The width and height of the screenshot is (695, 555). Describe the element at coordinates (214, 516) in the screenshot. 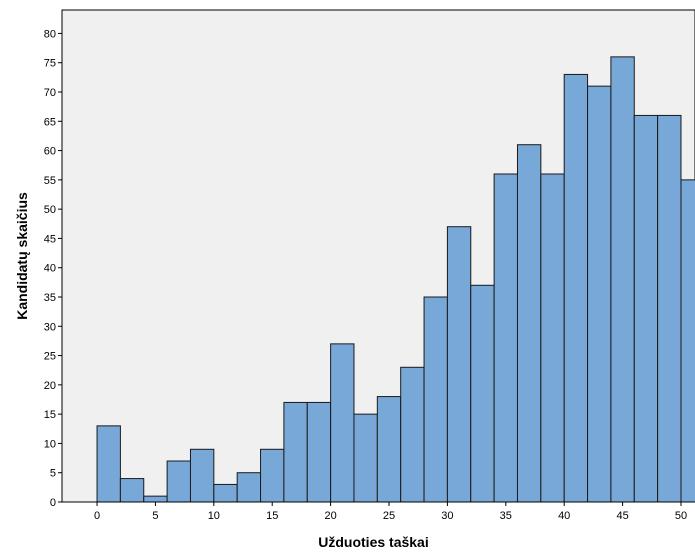

I see `x-tick-label-2: 10` at that location.